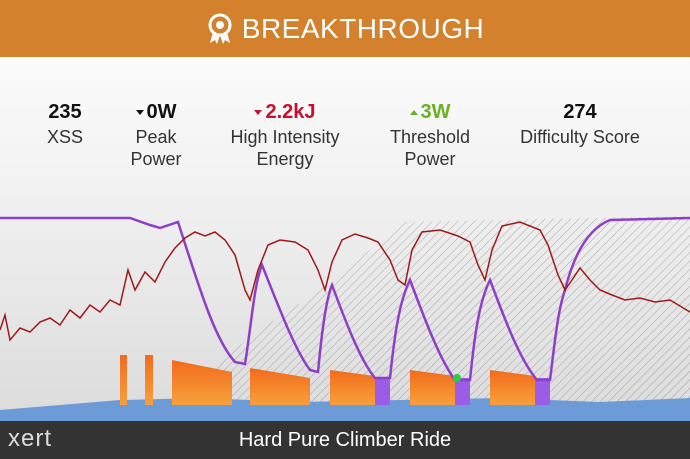 This screenshot has width=690, height=459. I want to click on metric-label: Threshold Power, so click(430, 148).